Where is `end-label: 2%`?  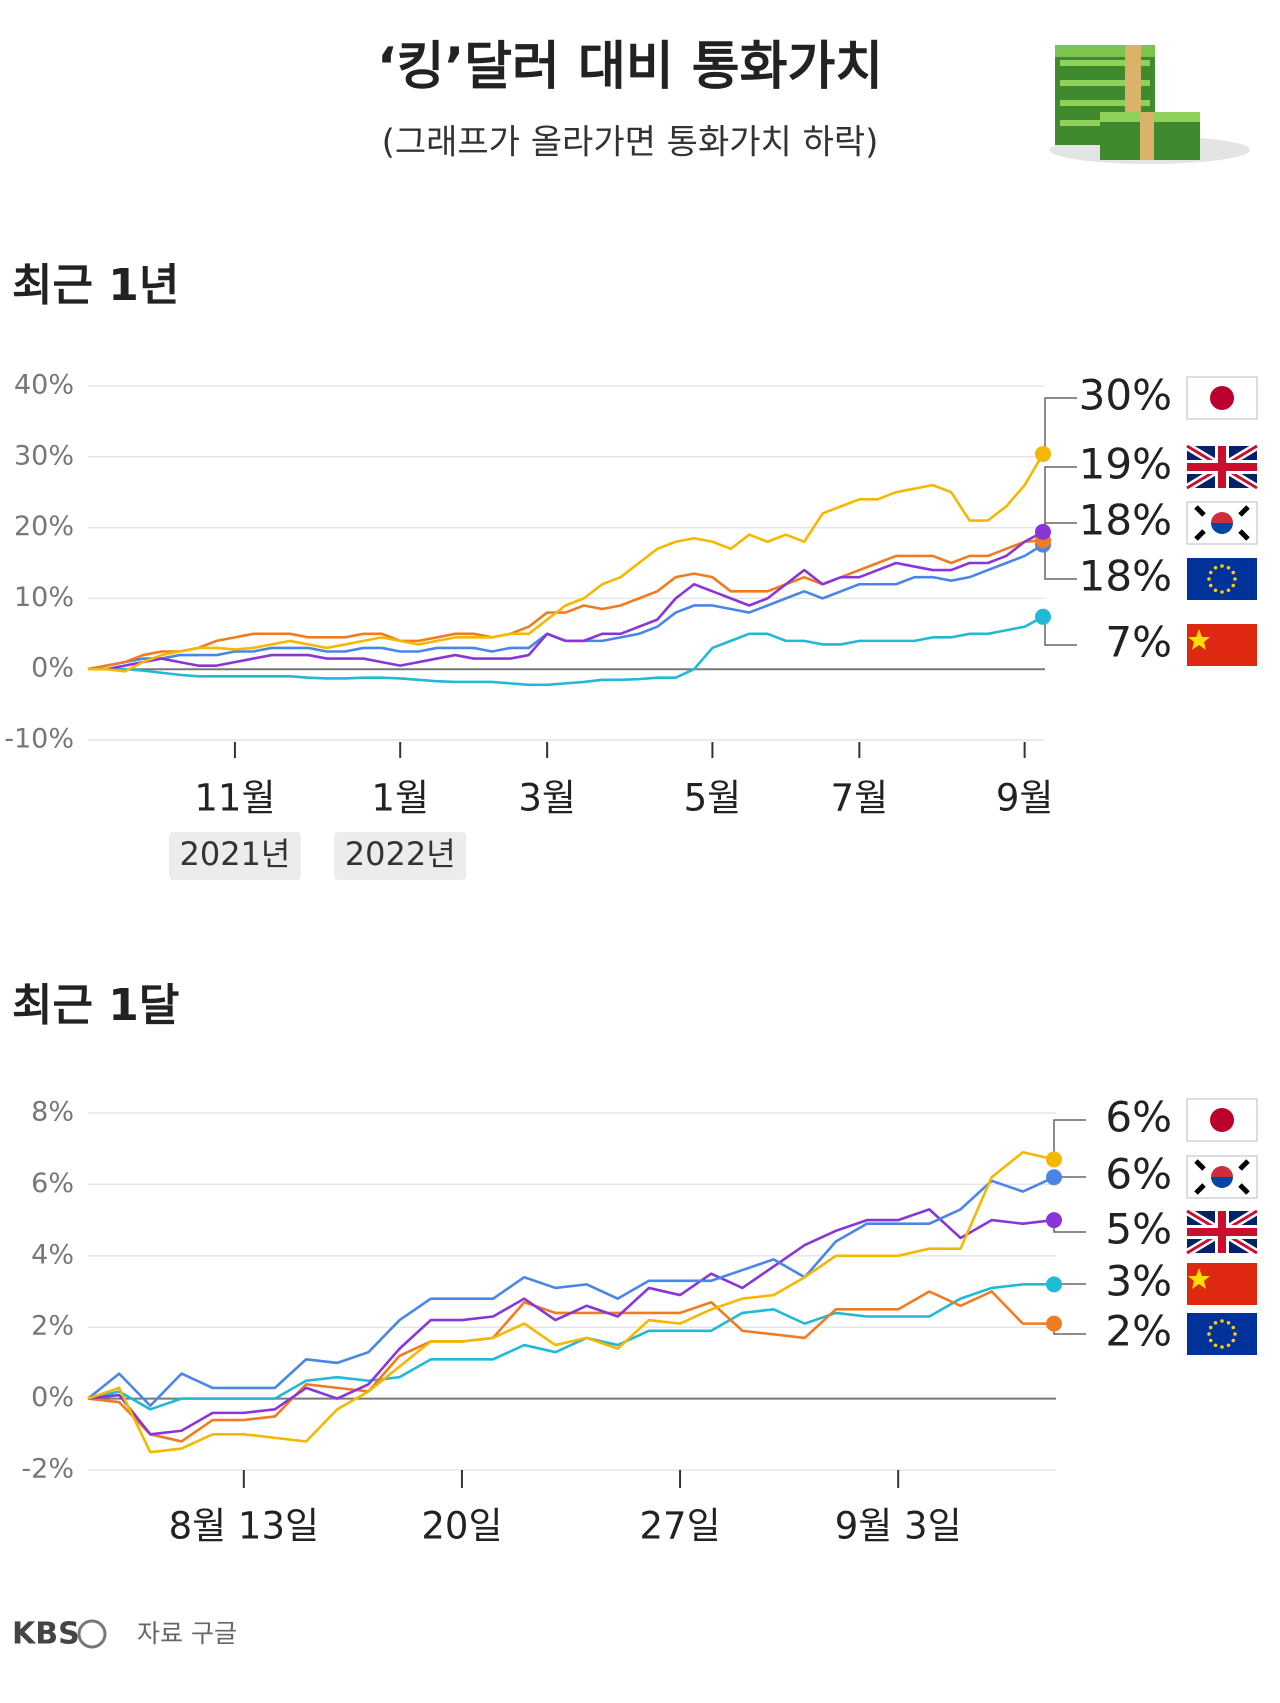
end-label: 2% is located at coordinates (1138, 1331).